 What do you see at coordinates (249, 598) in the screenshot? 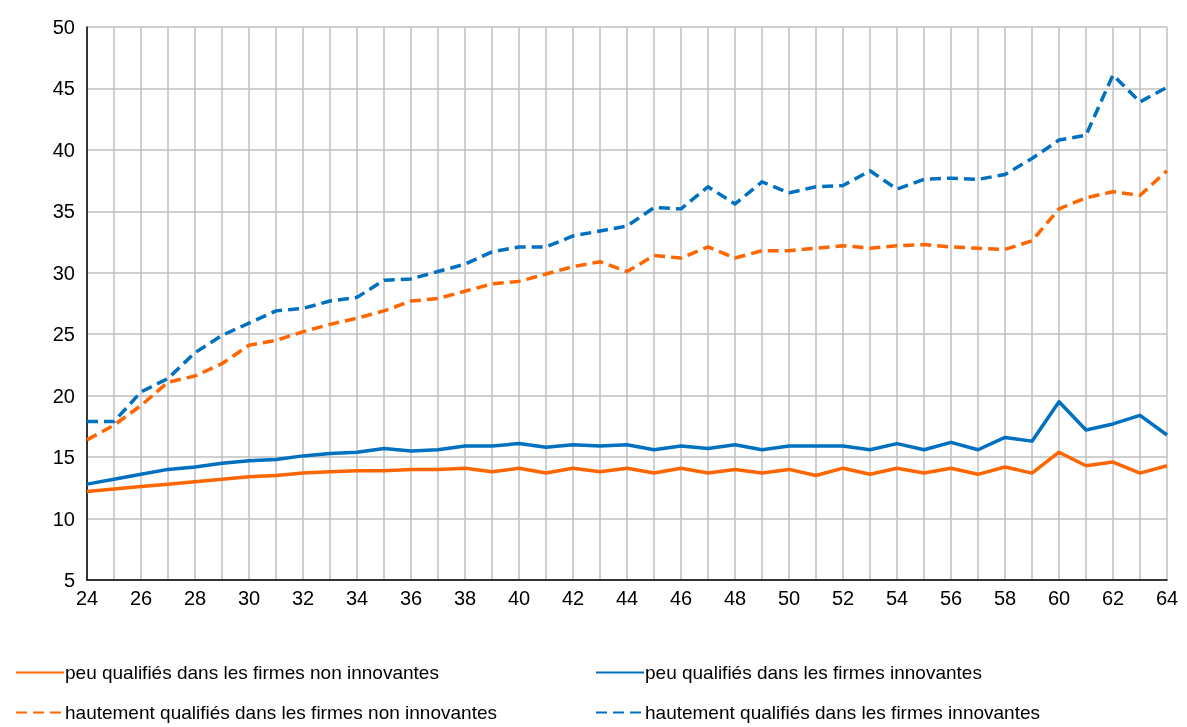
I see `x-tick-label: 30` at bounding box center [249, 598].